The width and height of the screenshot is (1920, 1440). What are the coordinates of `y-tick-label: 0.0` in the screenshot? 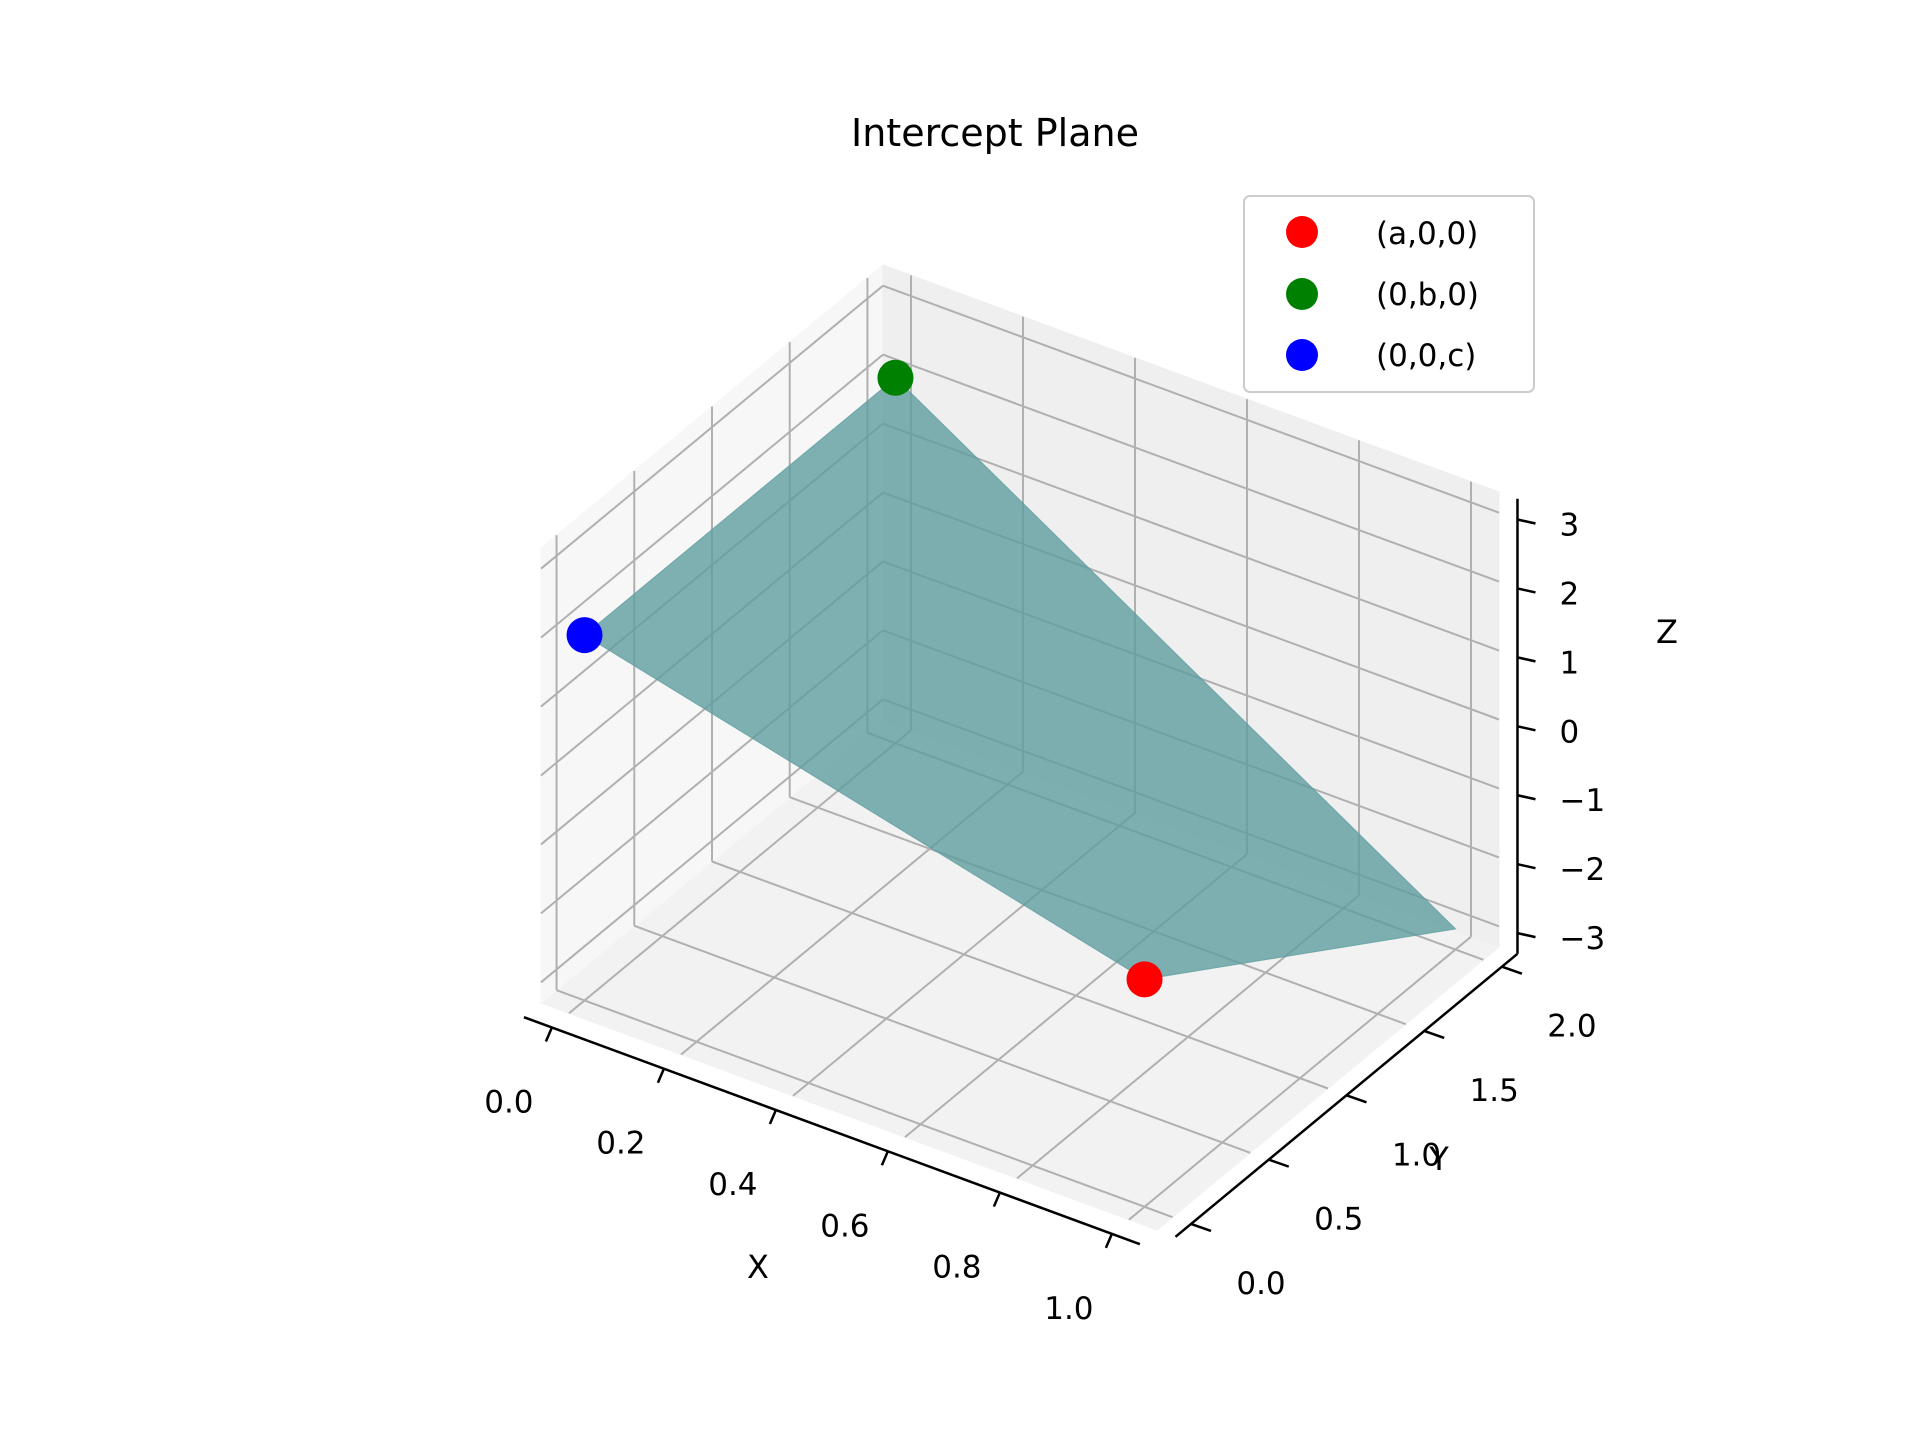 It's located at (1260, 1284).